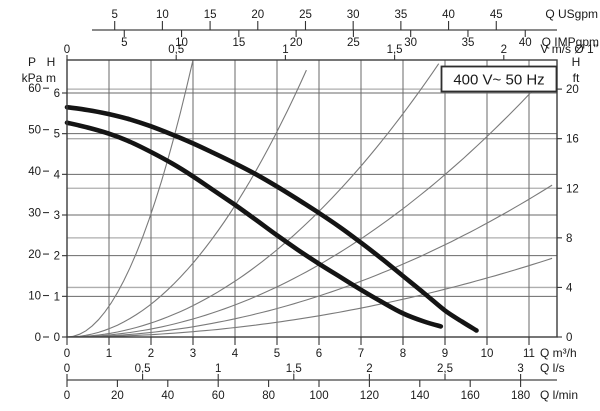 The image size is (600, 411). I want to click on tick-label-v: 1, so click(285, 50).